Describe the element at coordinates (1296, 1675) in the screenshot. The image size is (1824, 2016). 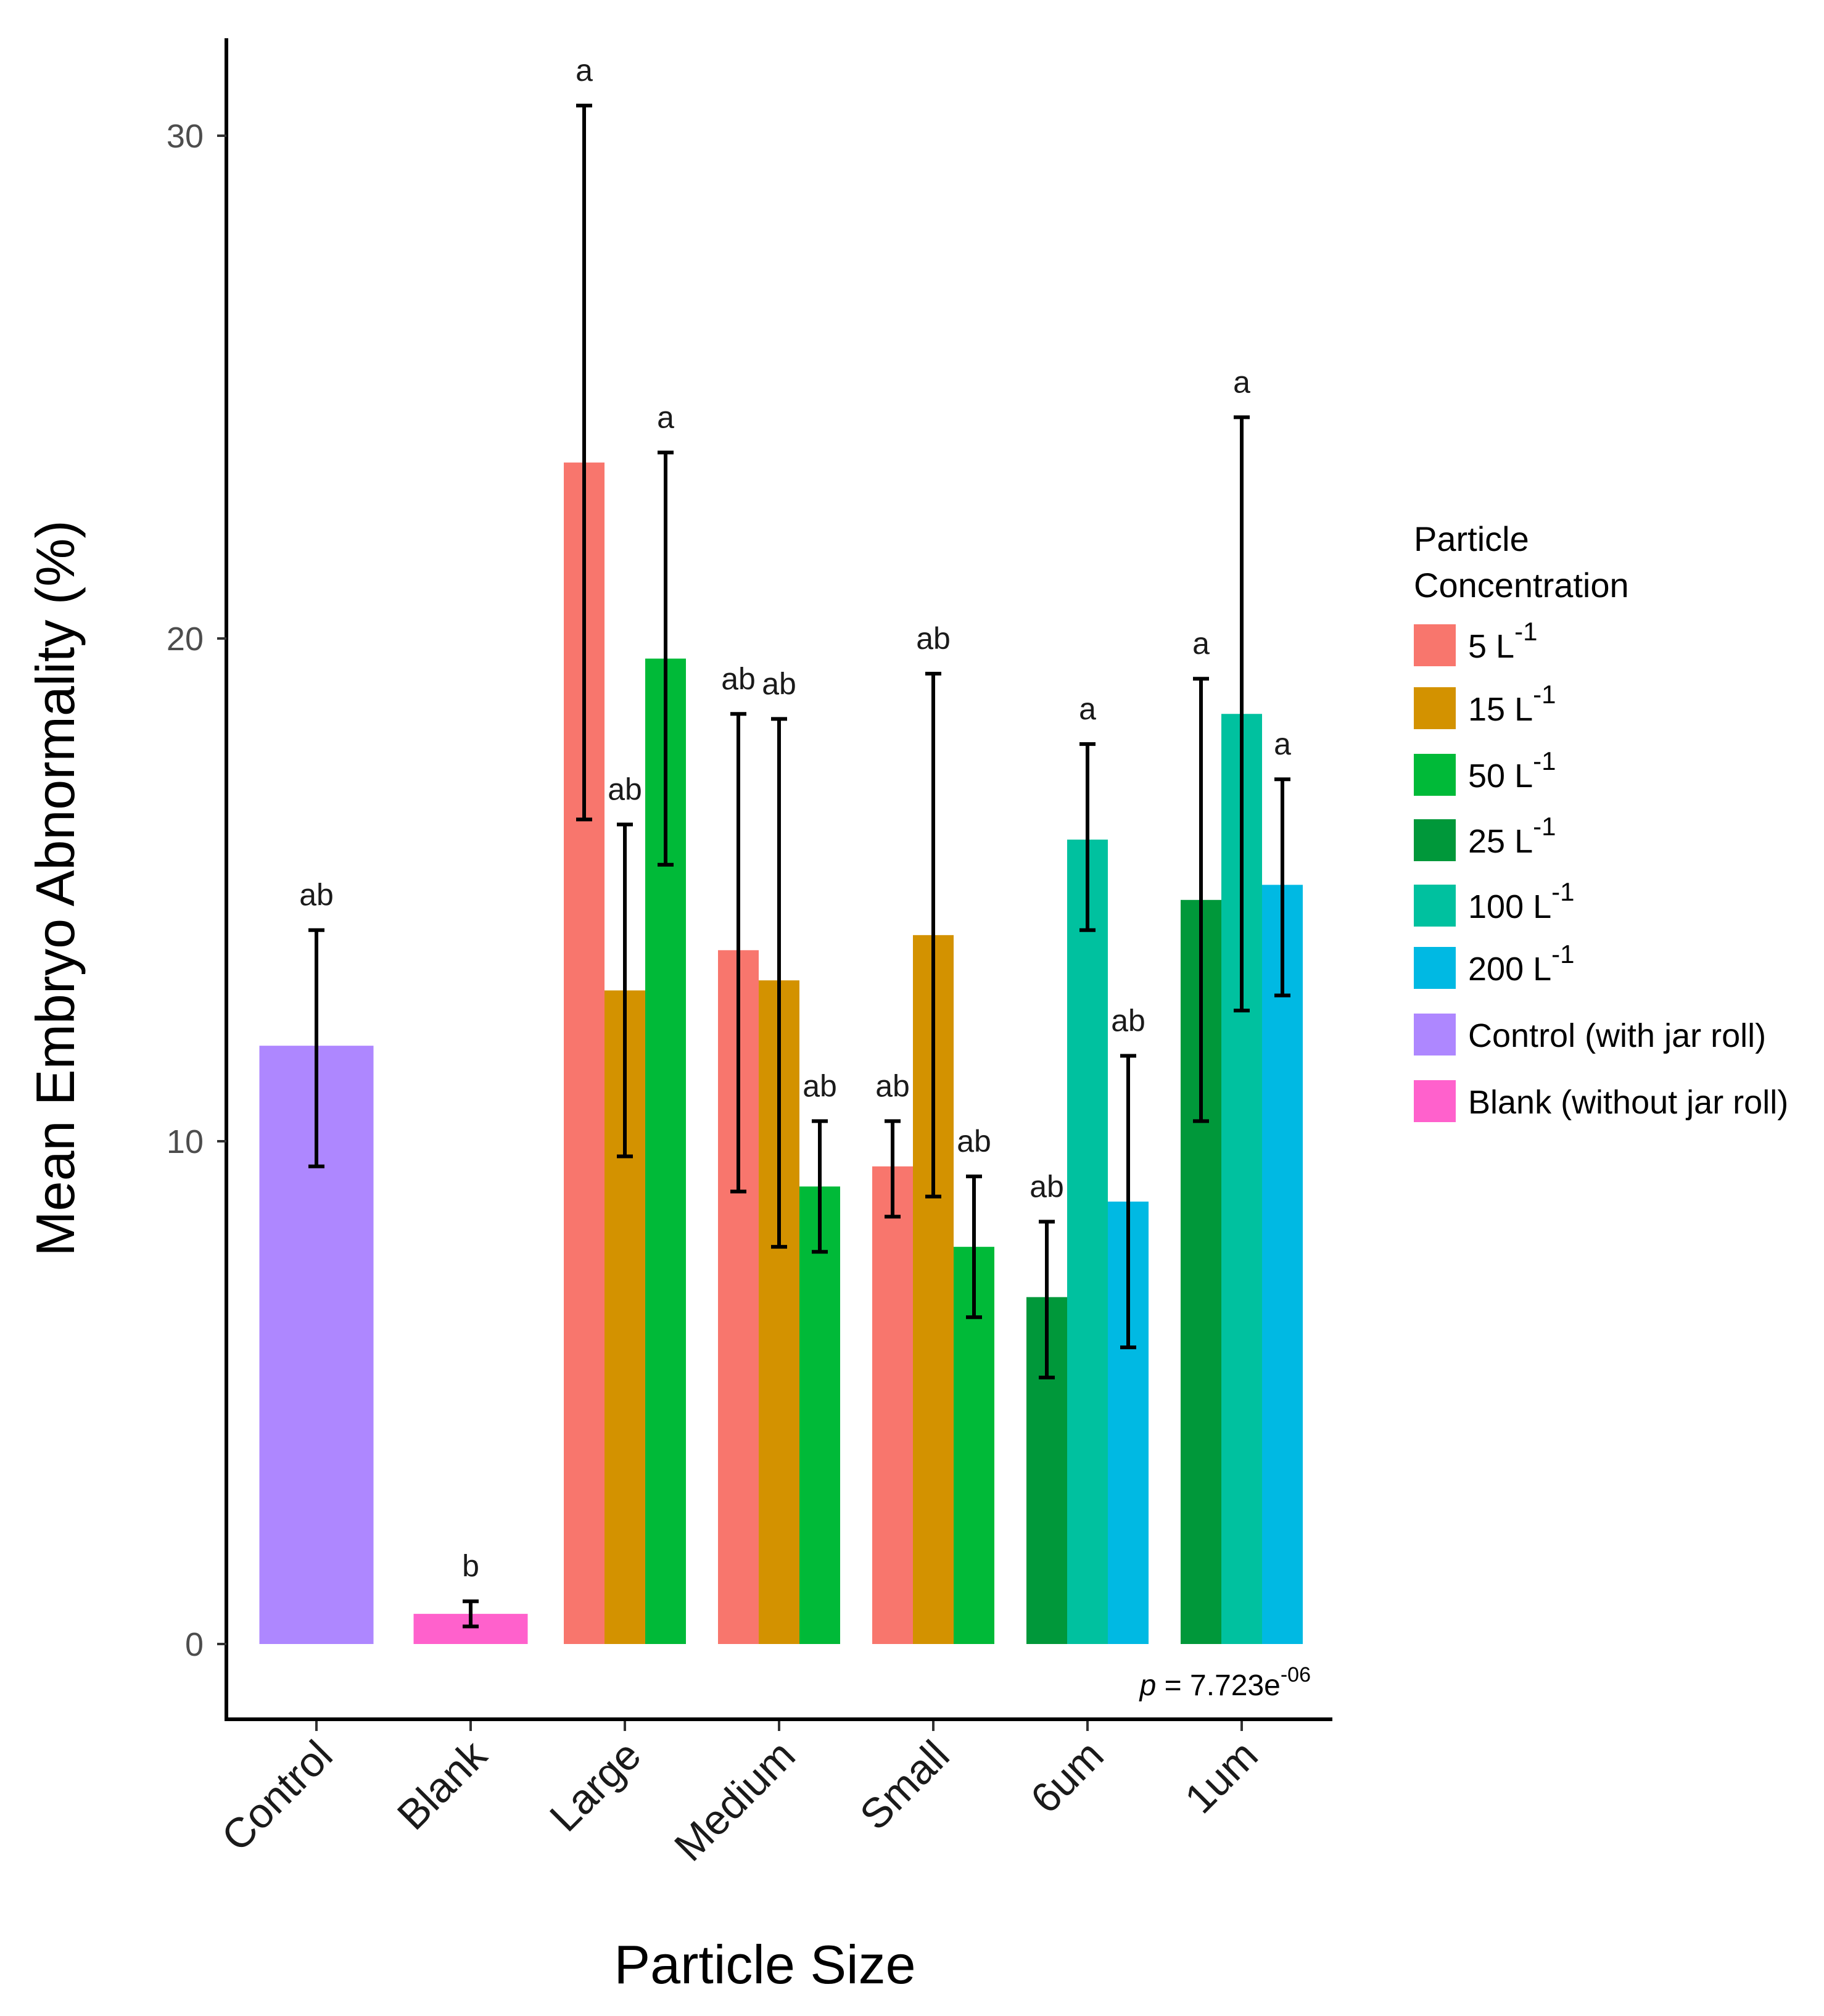
I see `p-value-exponent: -06` at that location.